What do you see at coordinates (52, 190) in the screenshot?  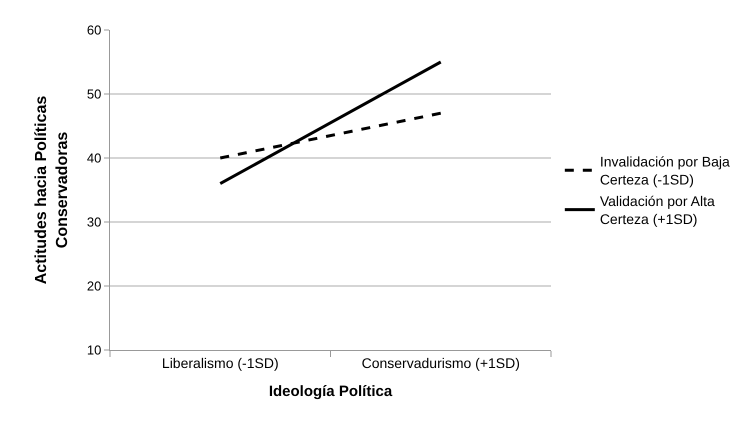 I see `y-axis-title: Actitudes hacia Políticas Conservadoras` at bounding box center [52, 190].